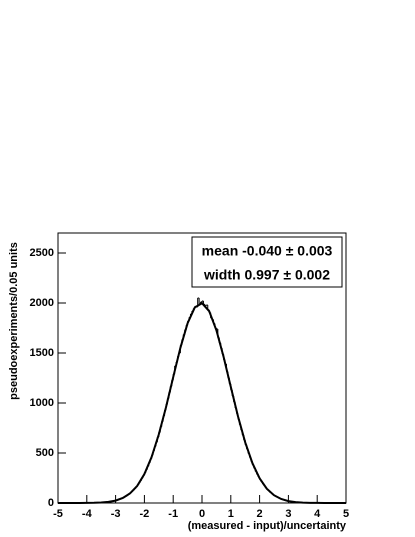 This screenshot has width=415, height=537. Describe the element at coordinates (288, 514) in the screenshot. I see `x-tick-label: 3` at that location.